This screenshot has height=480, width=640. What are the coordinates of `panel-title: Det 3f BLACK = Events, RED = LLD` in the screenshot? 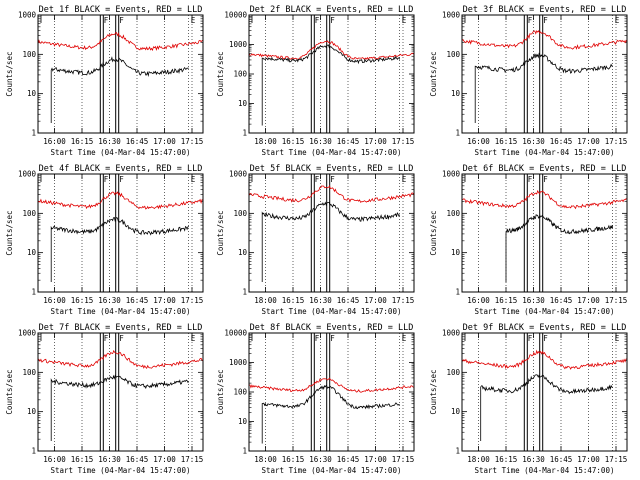 It's located at (545, 10).